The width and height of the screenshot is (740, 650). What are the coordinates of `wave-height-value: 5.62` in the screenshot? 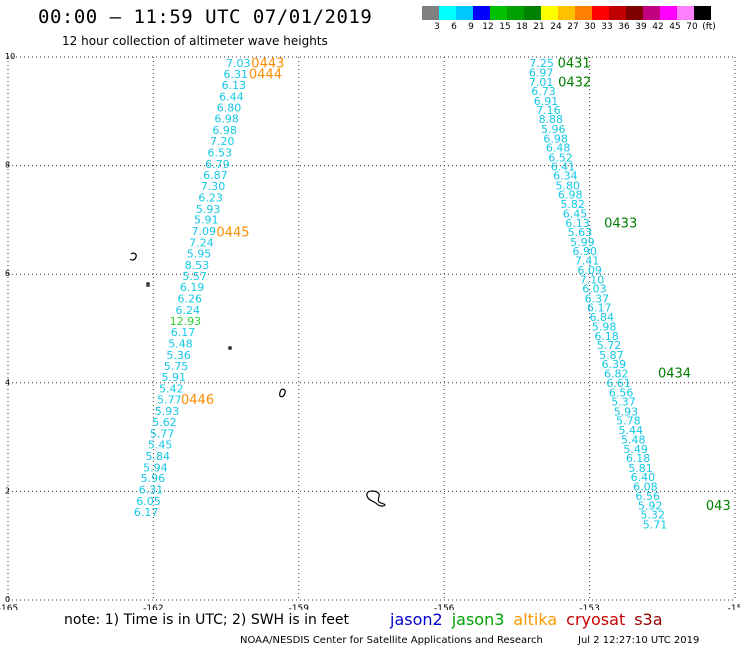 It's located at (164, 422).